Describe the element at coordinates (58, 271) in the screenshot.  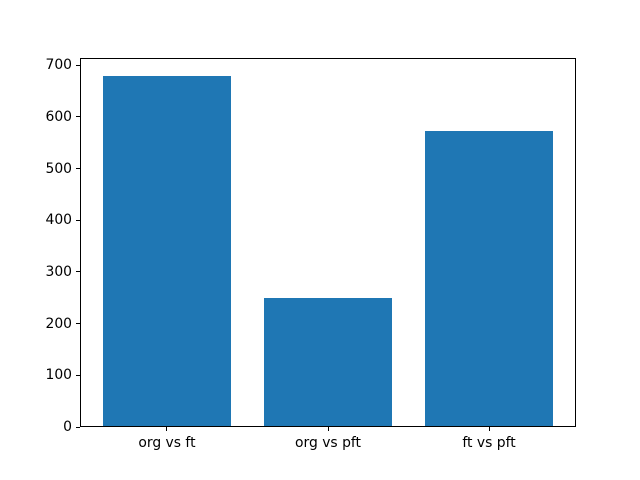
I see `y-tick-label: 300` at that location.